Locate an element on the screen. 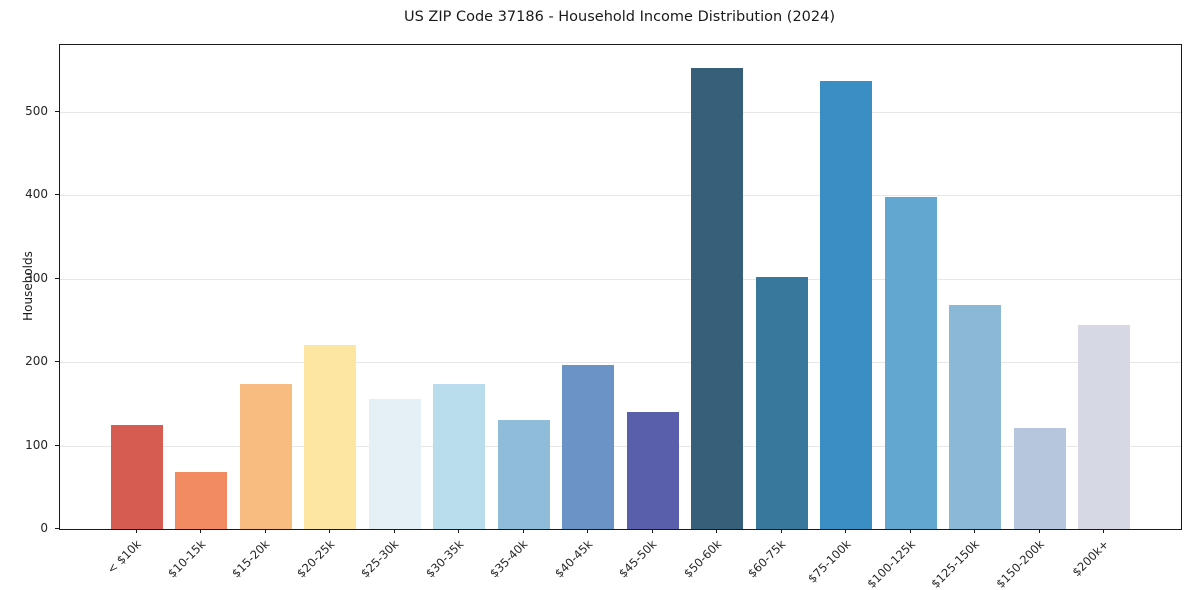 The width and height of the screenshot is (1189, 590). y-tick-label-400: 400 is located at coordinates (36, 194).